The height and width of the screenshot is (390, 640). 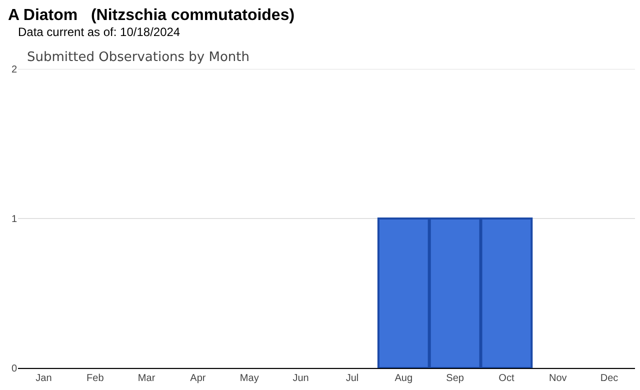 I want to click on x-tick-label: Aug, so click(x=403, y=378).